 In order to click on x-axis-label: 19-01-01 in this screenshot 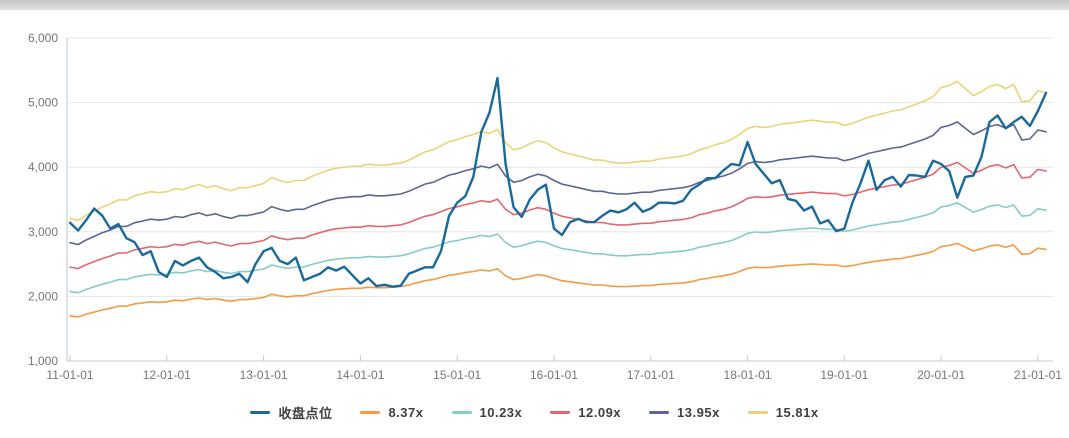, I will do `click(844, 375)`.